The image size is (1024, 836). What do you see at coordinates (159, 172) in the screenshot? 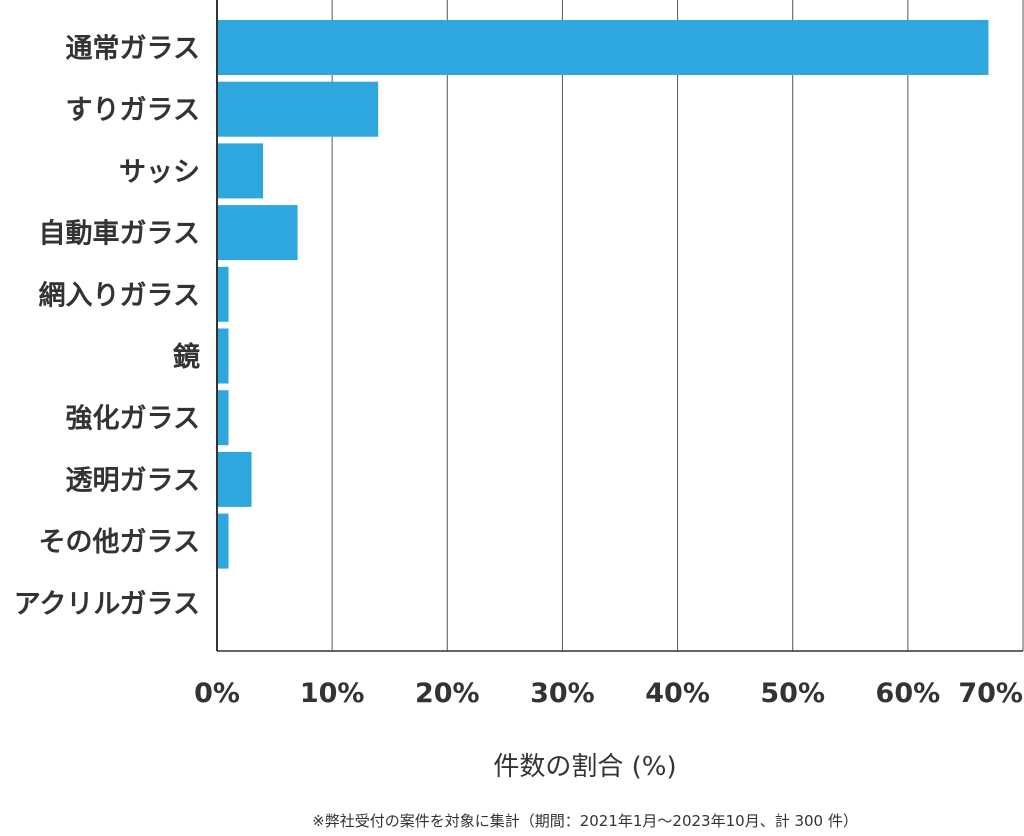
I see `category-label-3: サッシ` at bounding box center [159, 172].